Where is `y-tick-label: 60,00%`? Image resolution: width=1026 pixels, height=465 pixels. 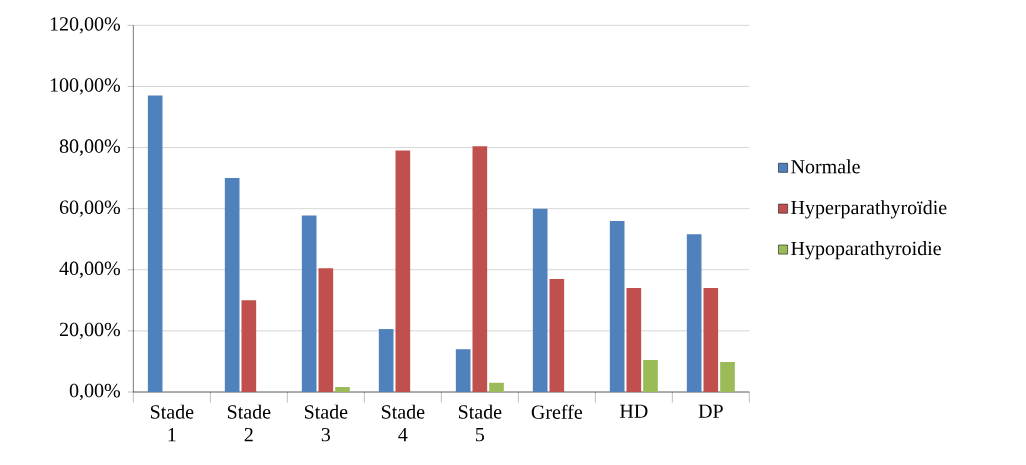
y-tick-label: 60,00% is located at coordinates (90, 208).